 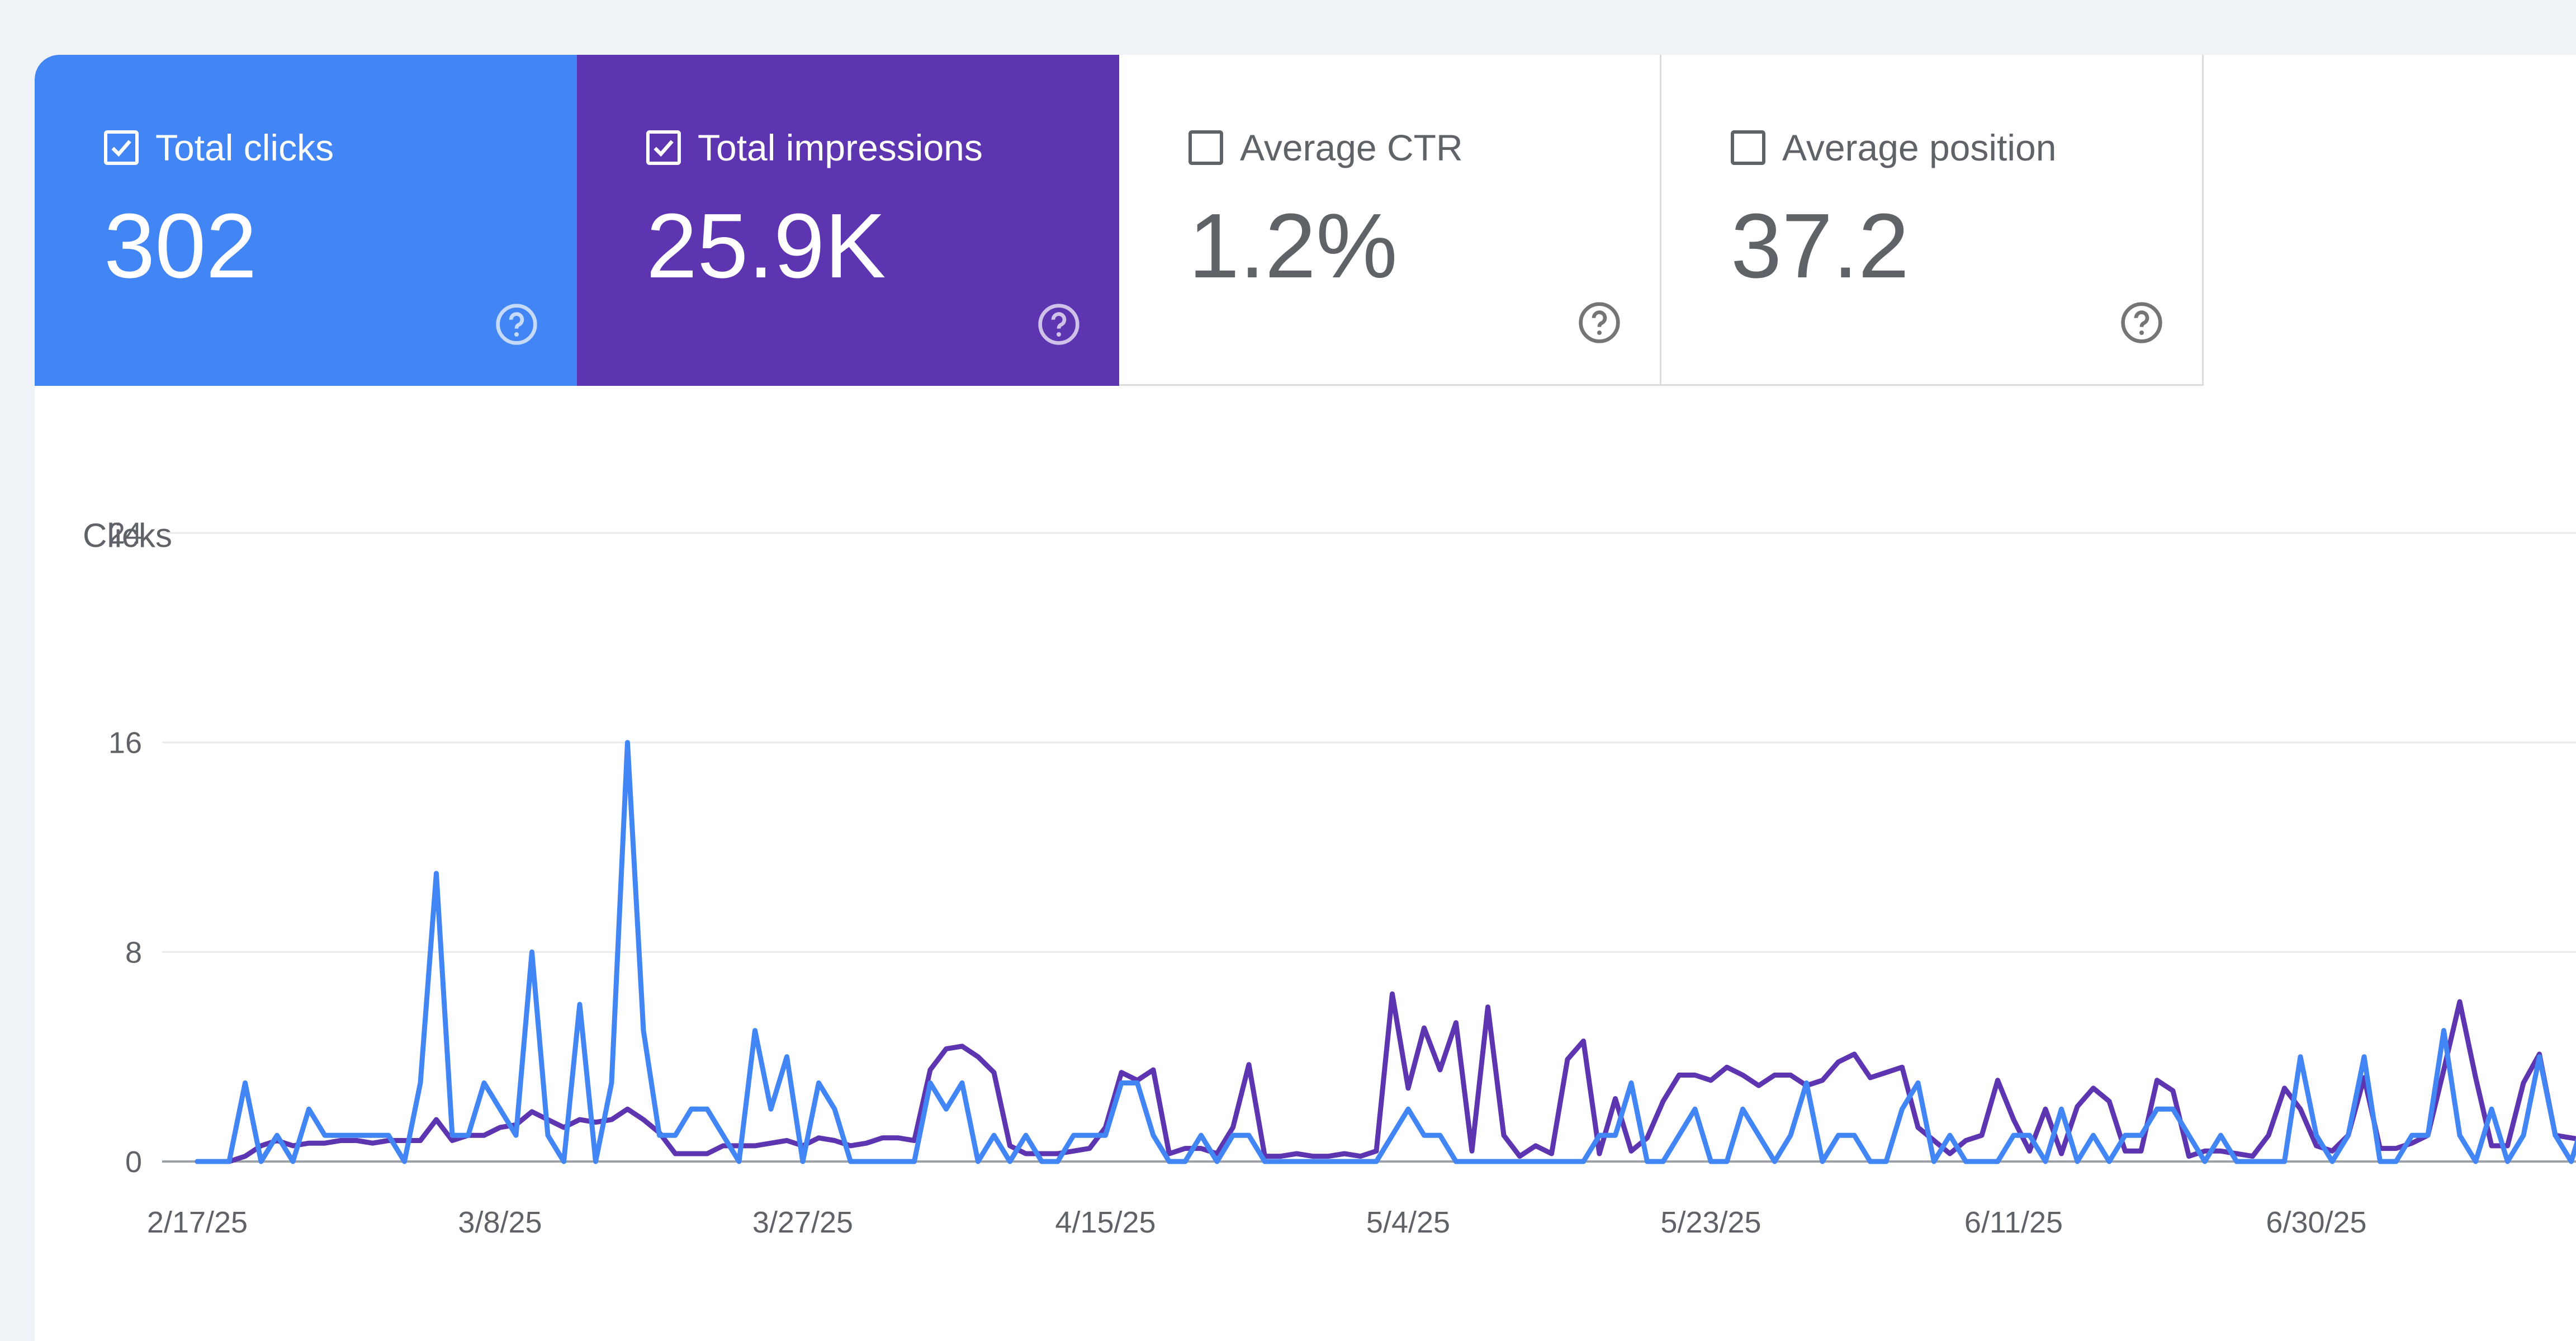 I want to click on total-clicks-header: Total clicks, so click(x=219, y=147).